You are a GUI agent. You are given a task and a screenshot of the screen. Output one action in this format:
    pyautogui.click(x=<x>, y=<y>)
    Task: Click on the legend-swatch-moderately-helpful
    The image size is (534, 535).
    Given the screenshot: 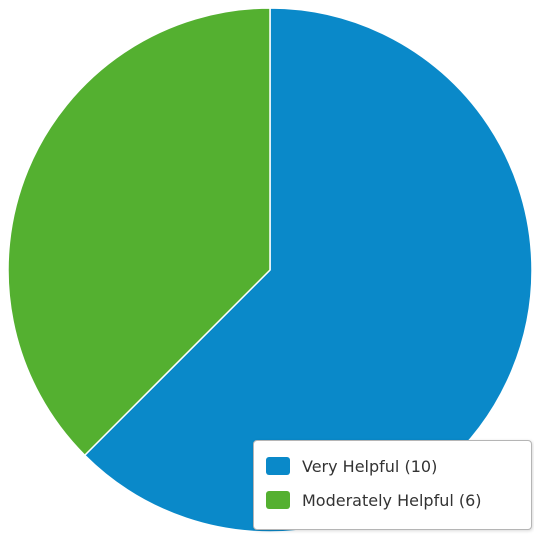 What is the action you would take?
    pyautogui.click(x=278, y=500)
    